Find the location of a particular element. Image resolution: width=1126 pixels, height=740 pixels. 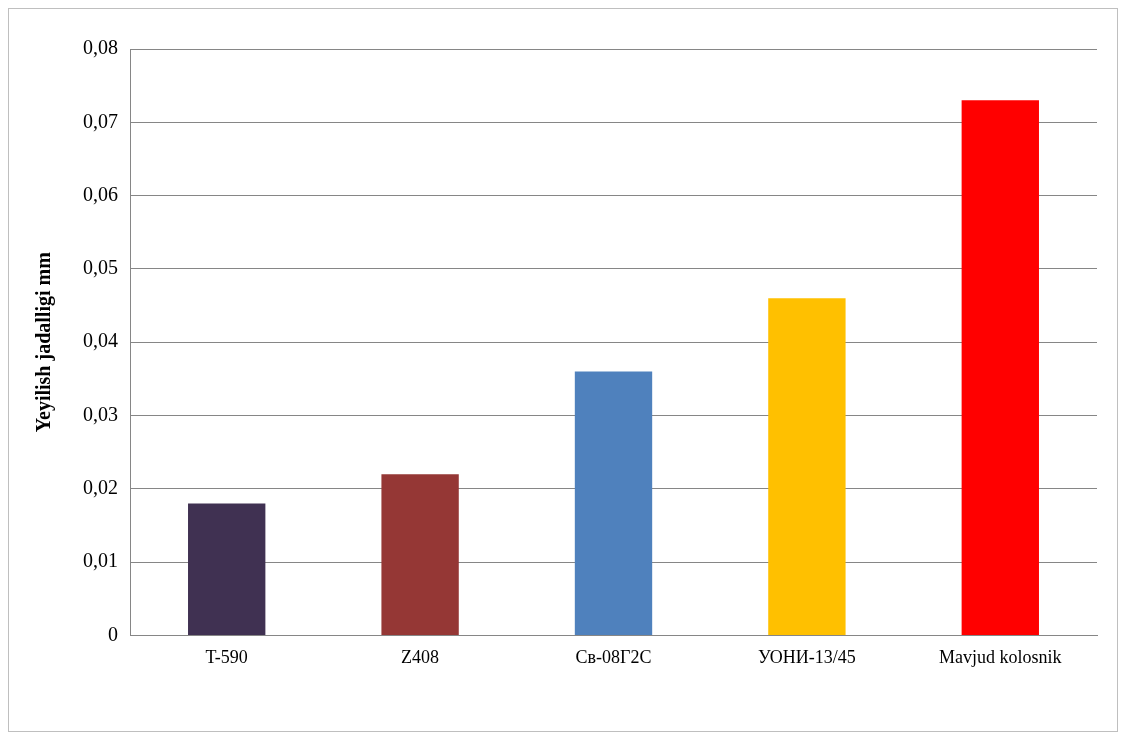

y-tick-label: 0,04 is located at coordinates (100, 340).